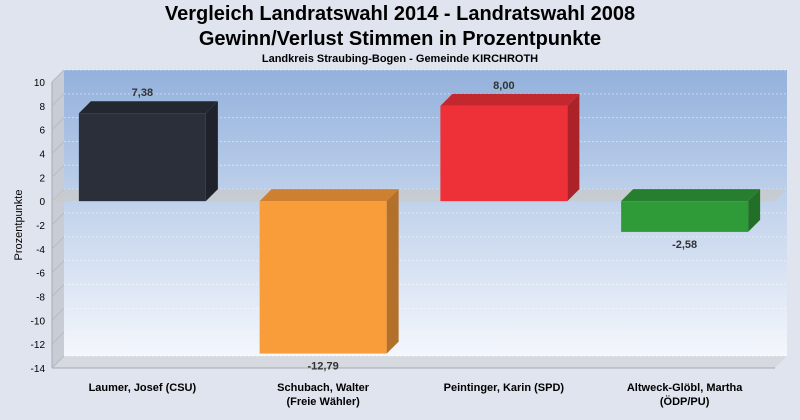 This screenshot has width=800, height=420. I want to click on plot-floor, so click(419, 362).